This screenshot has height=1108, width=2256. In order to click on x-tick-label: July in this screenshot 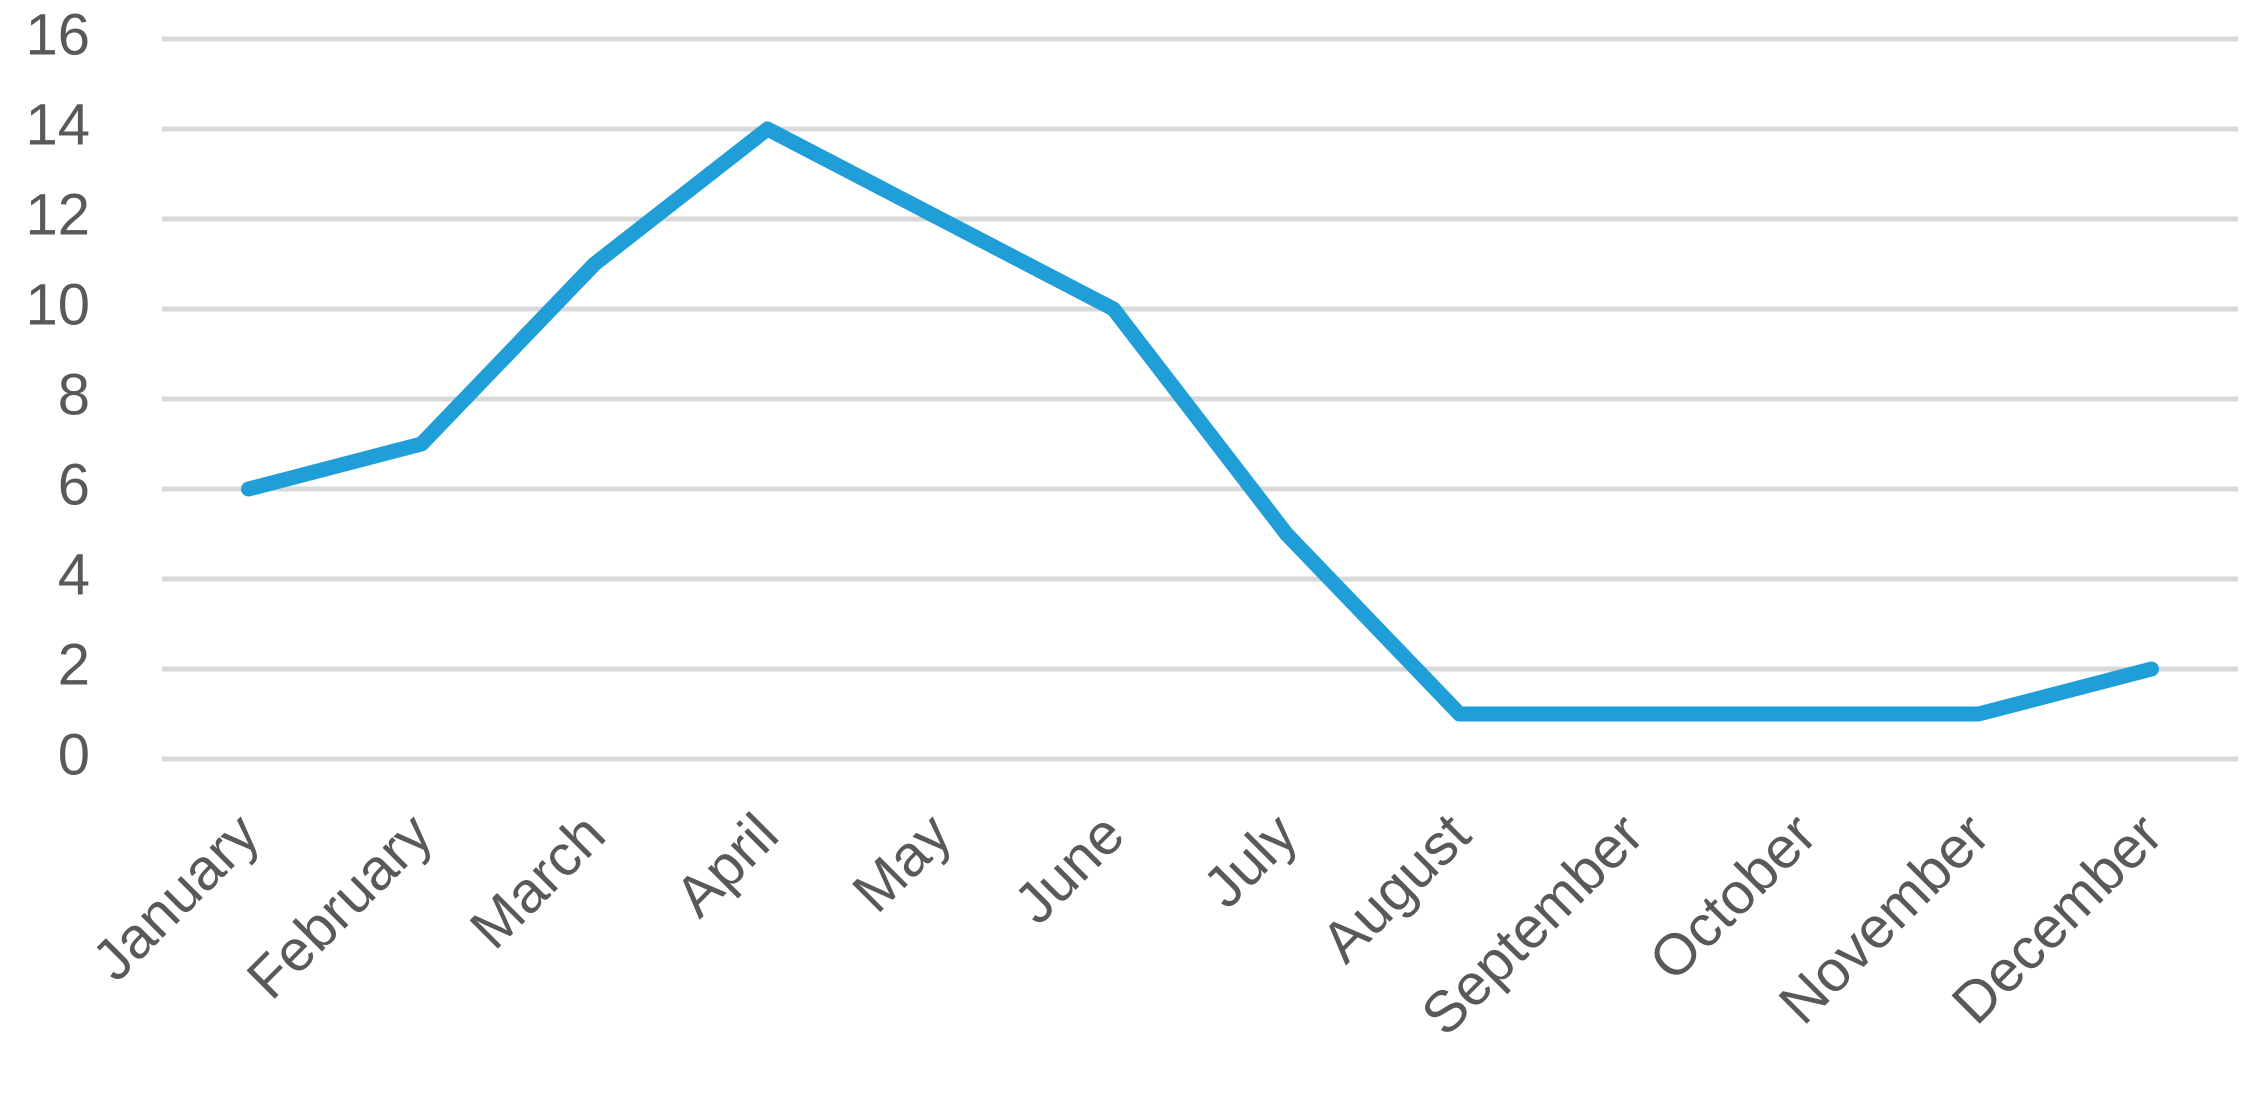, I will do `click(1250, 860)`.